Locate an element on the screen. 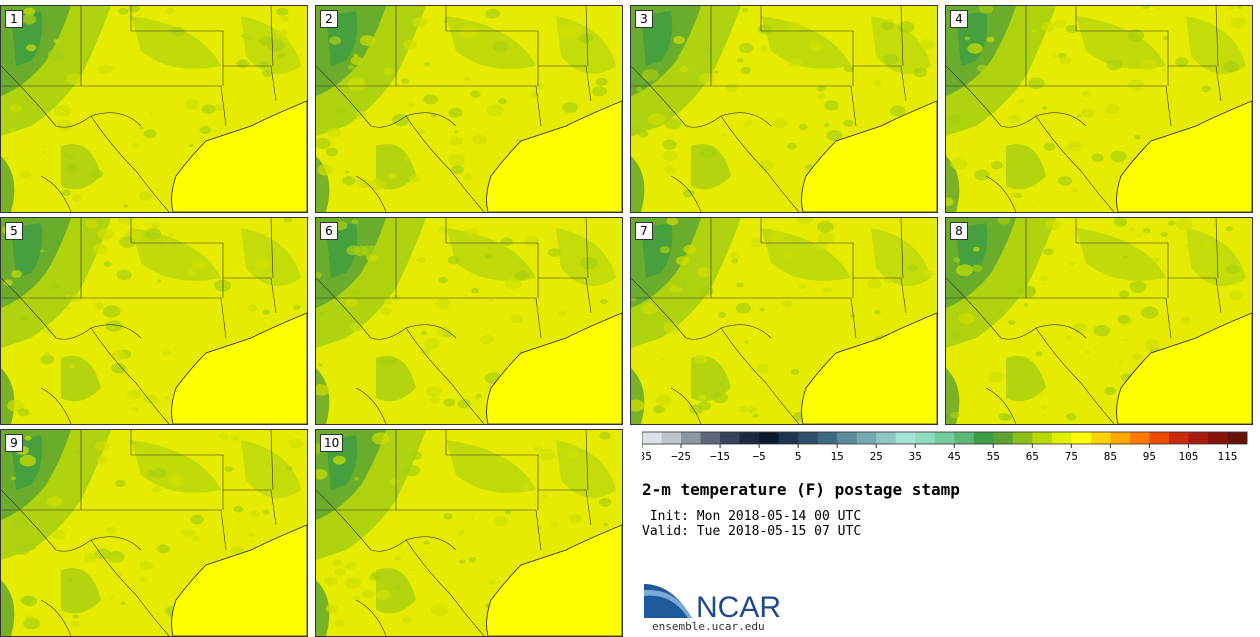 This screenshot has height=637, width=1260. ncar-logo: NCAR is located at coordinates (717, 601).